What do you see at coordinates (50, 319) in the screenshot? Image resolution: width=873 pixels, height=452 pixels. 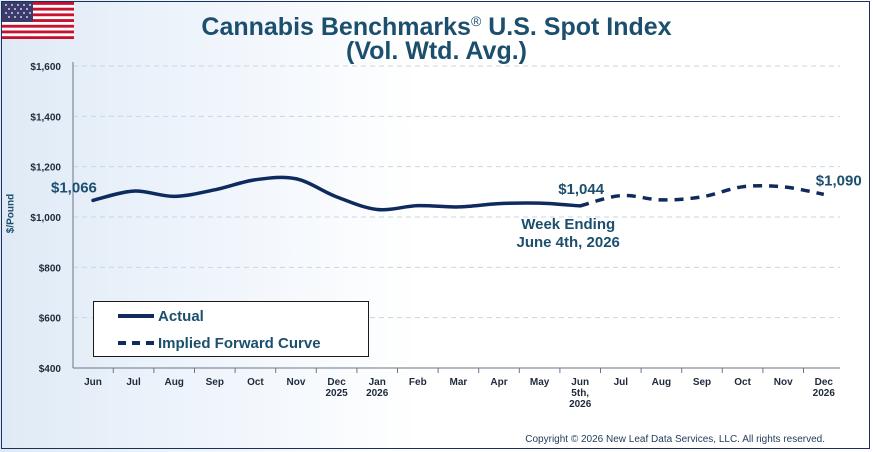 I see `y-tick-label: $600` at bounding box center [50, 319].